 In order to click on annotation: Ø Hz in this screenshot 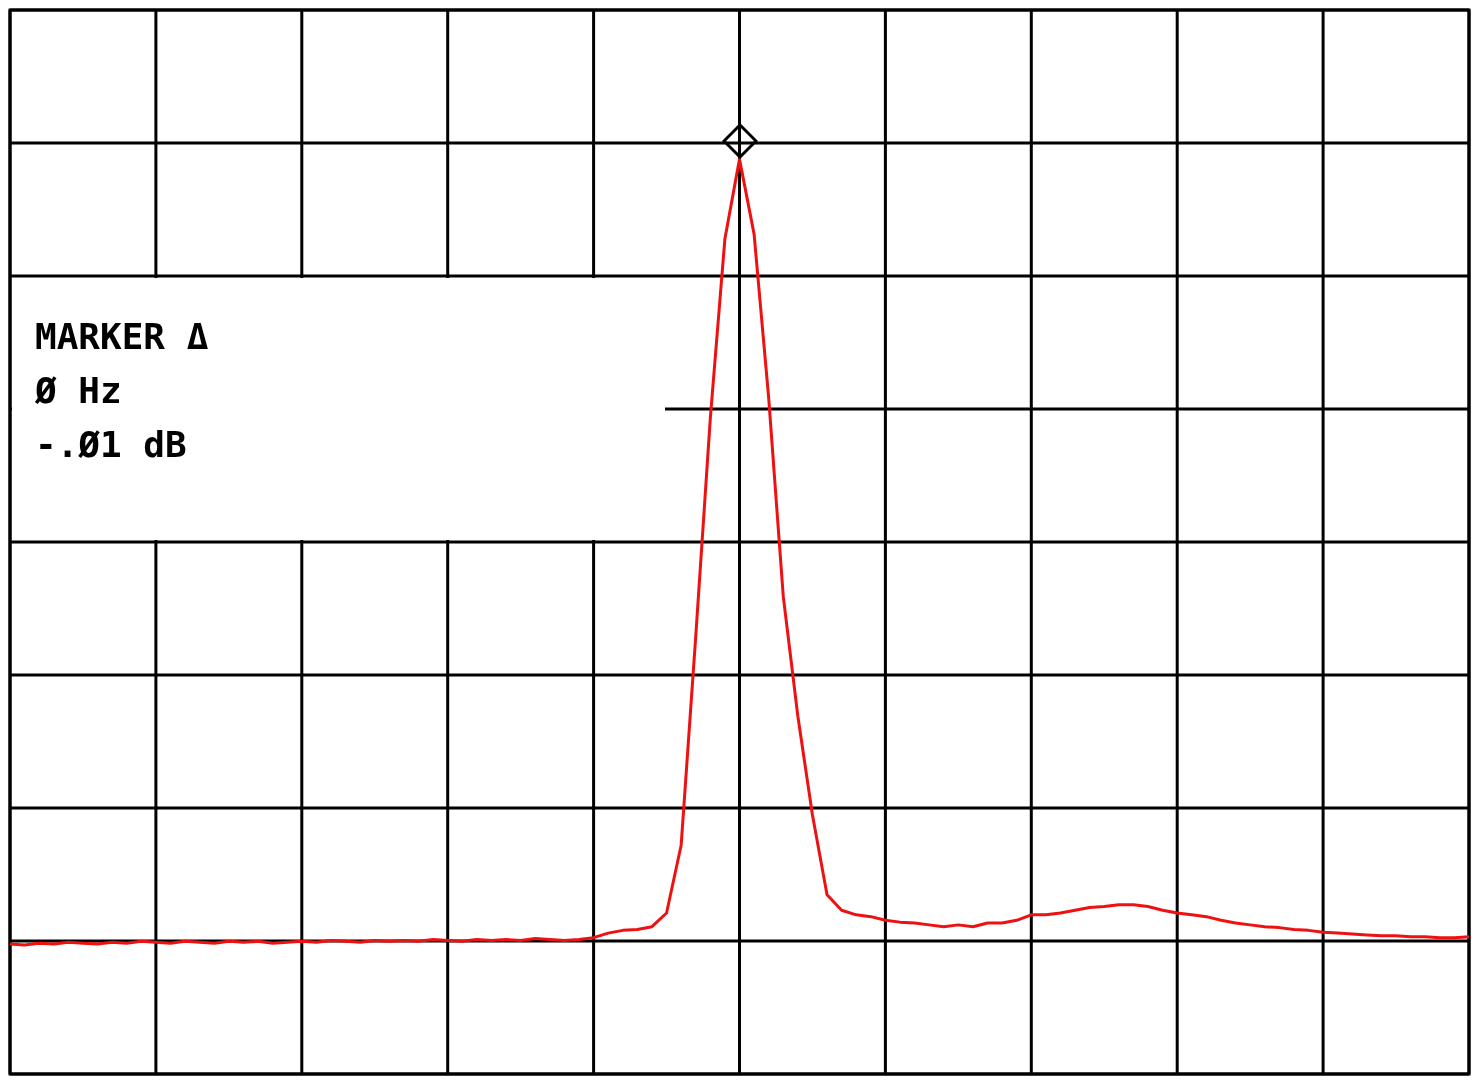, I will do `click(79, 391)`.